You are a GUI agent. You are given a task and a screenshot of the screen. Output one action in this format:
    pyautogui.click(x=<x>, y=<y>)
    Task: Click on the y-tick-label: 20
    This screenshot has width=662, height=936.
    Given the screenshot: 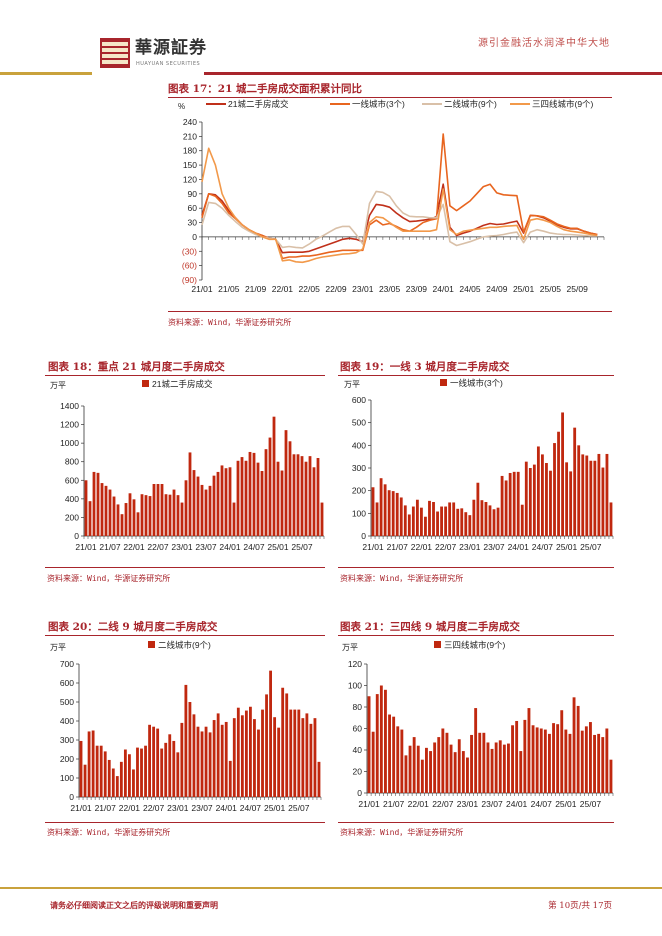 What is the action you would take?
    pyautogui.click(x=358, y=772)
    